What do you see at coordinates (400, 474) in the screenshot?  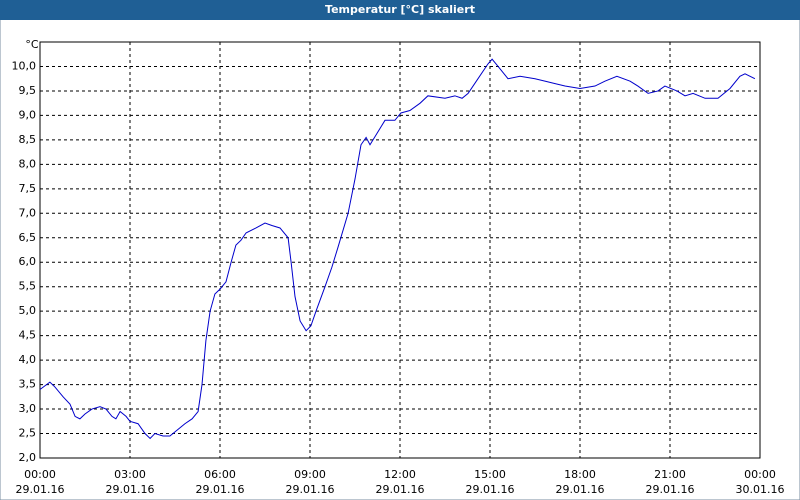 I see `x-tick-label: 12:00` at bounding box center [400, 474].